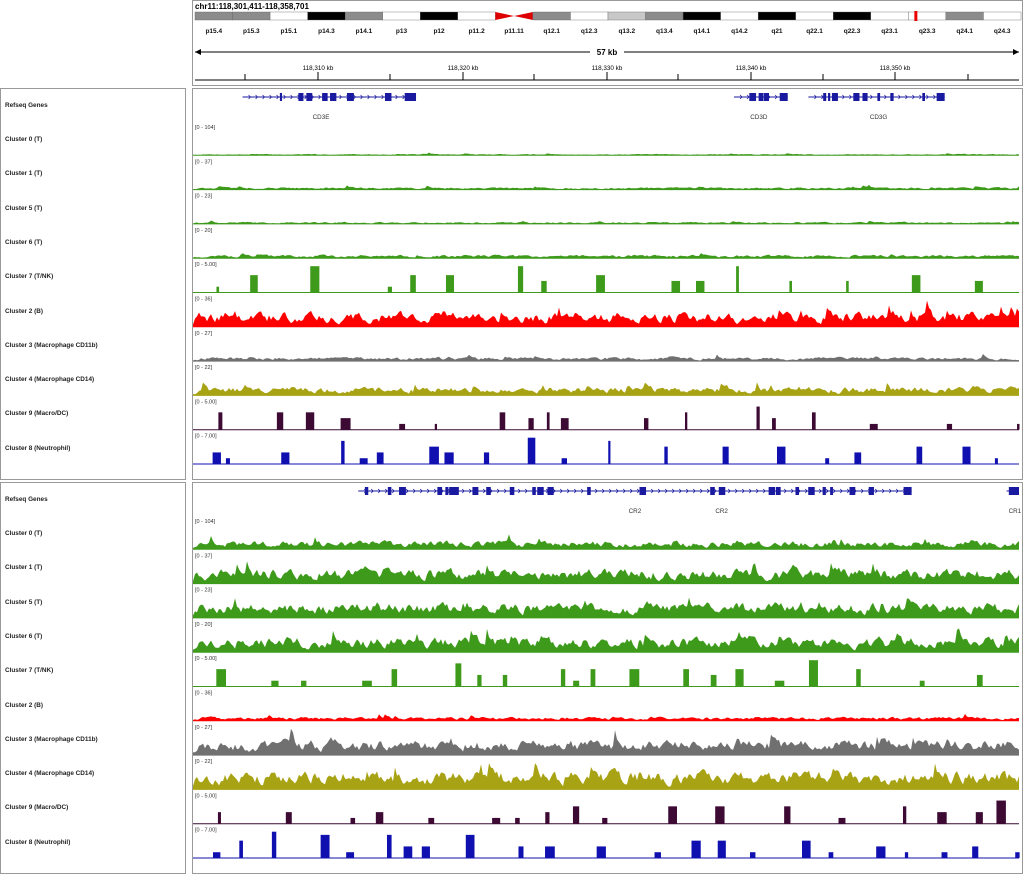 The width and height of the screenshot is (1034, 878). What do you see at coordinates (1015, 511) in the screenshot?
I see `gene-label: CR1` at bounding box center [1015, 511].